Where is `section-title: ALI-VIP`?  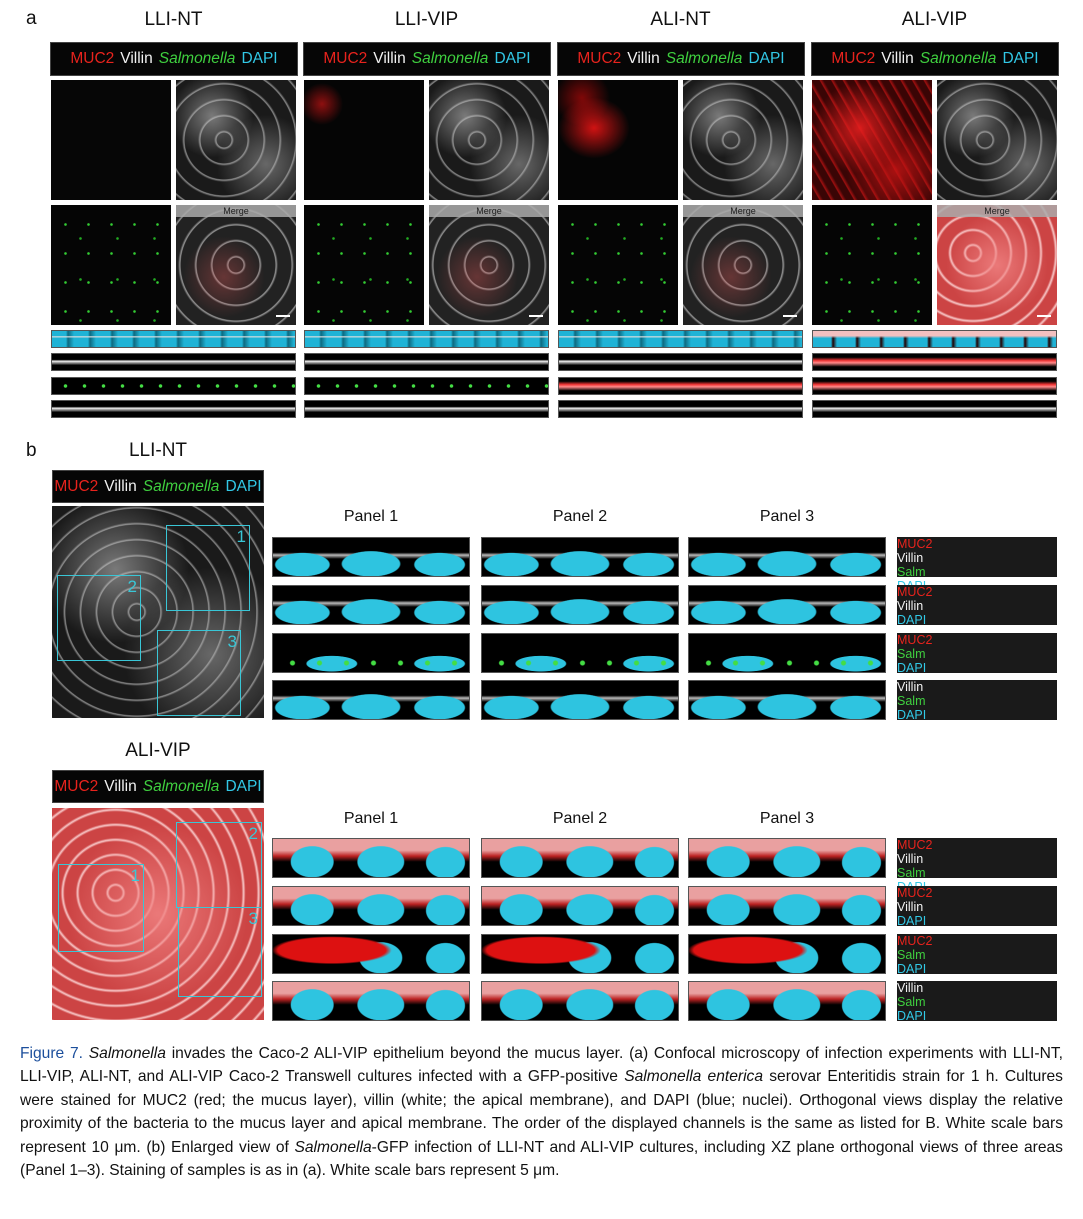 section-title: ALI-VIP is located at coordinates (158, 750).